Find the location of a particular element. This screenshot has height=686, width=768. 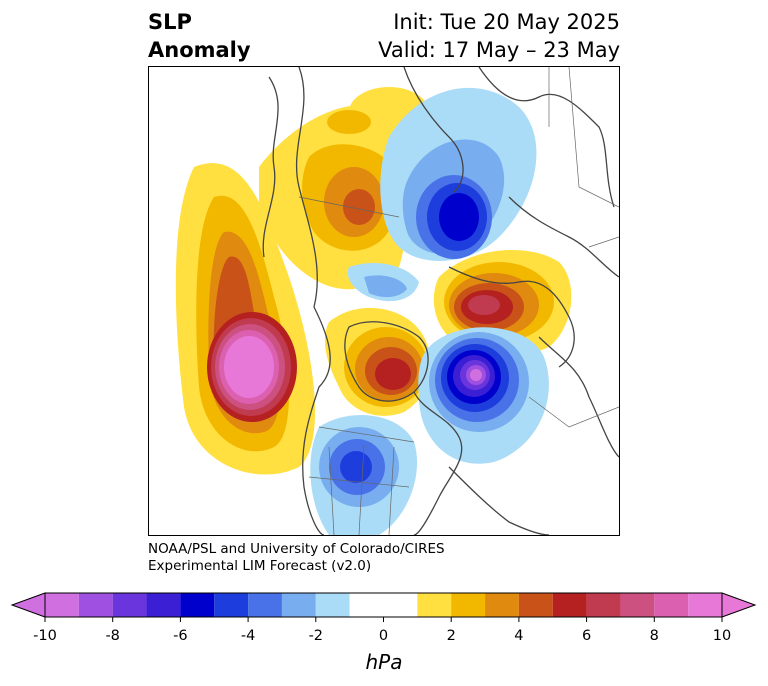

pacific-high-anomaly is located at coordinates (245, 319).